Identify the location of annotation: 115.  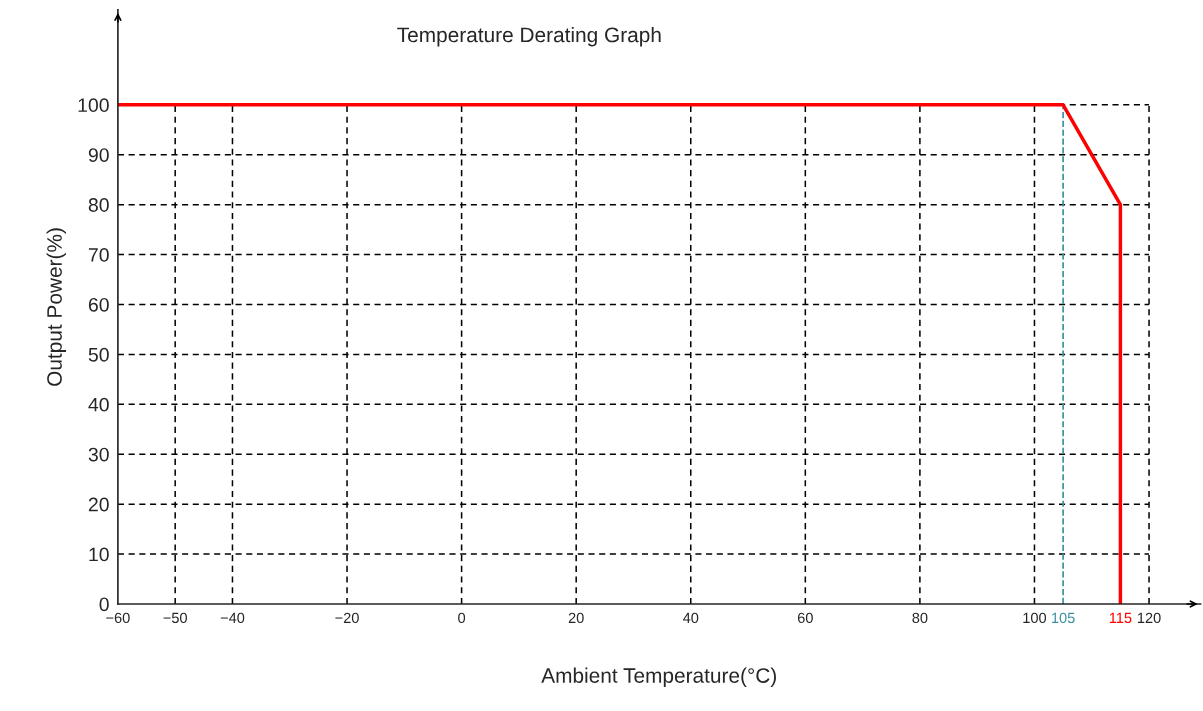
(1120, 618).